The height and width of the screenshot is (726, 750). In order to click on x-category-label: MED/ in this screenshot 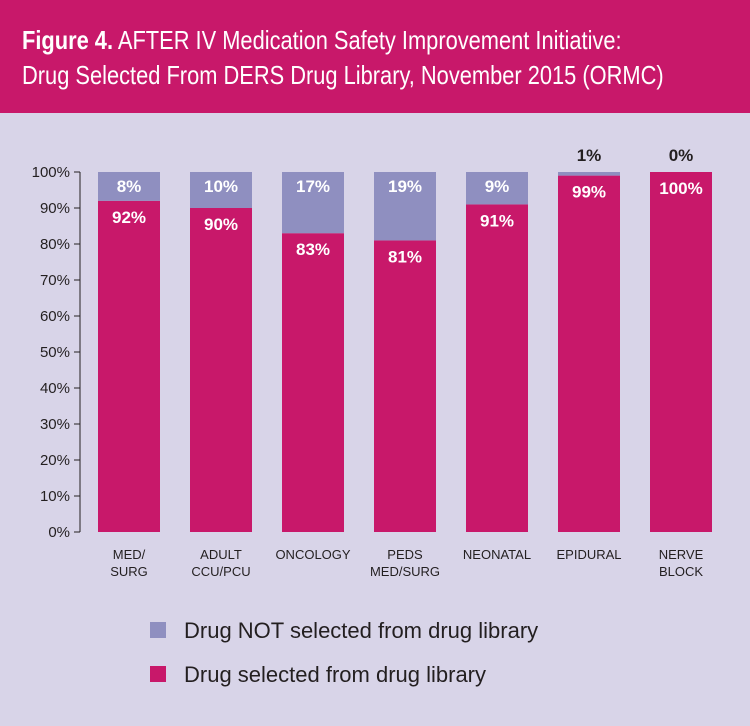, I will do `click(129, 554)`.